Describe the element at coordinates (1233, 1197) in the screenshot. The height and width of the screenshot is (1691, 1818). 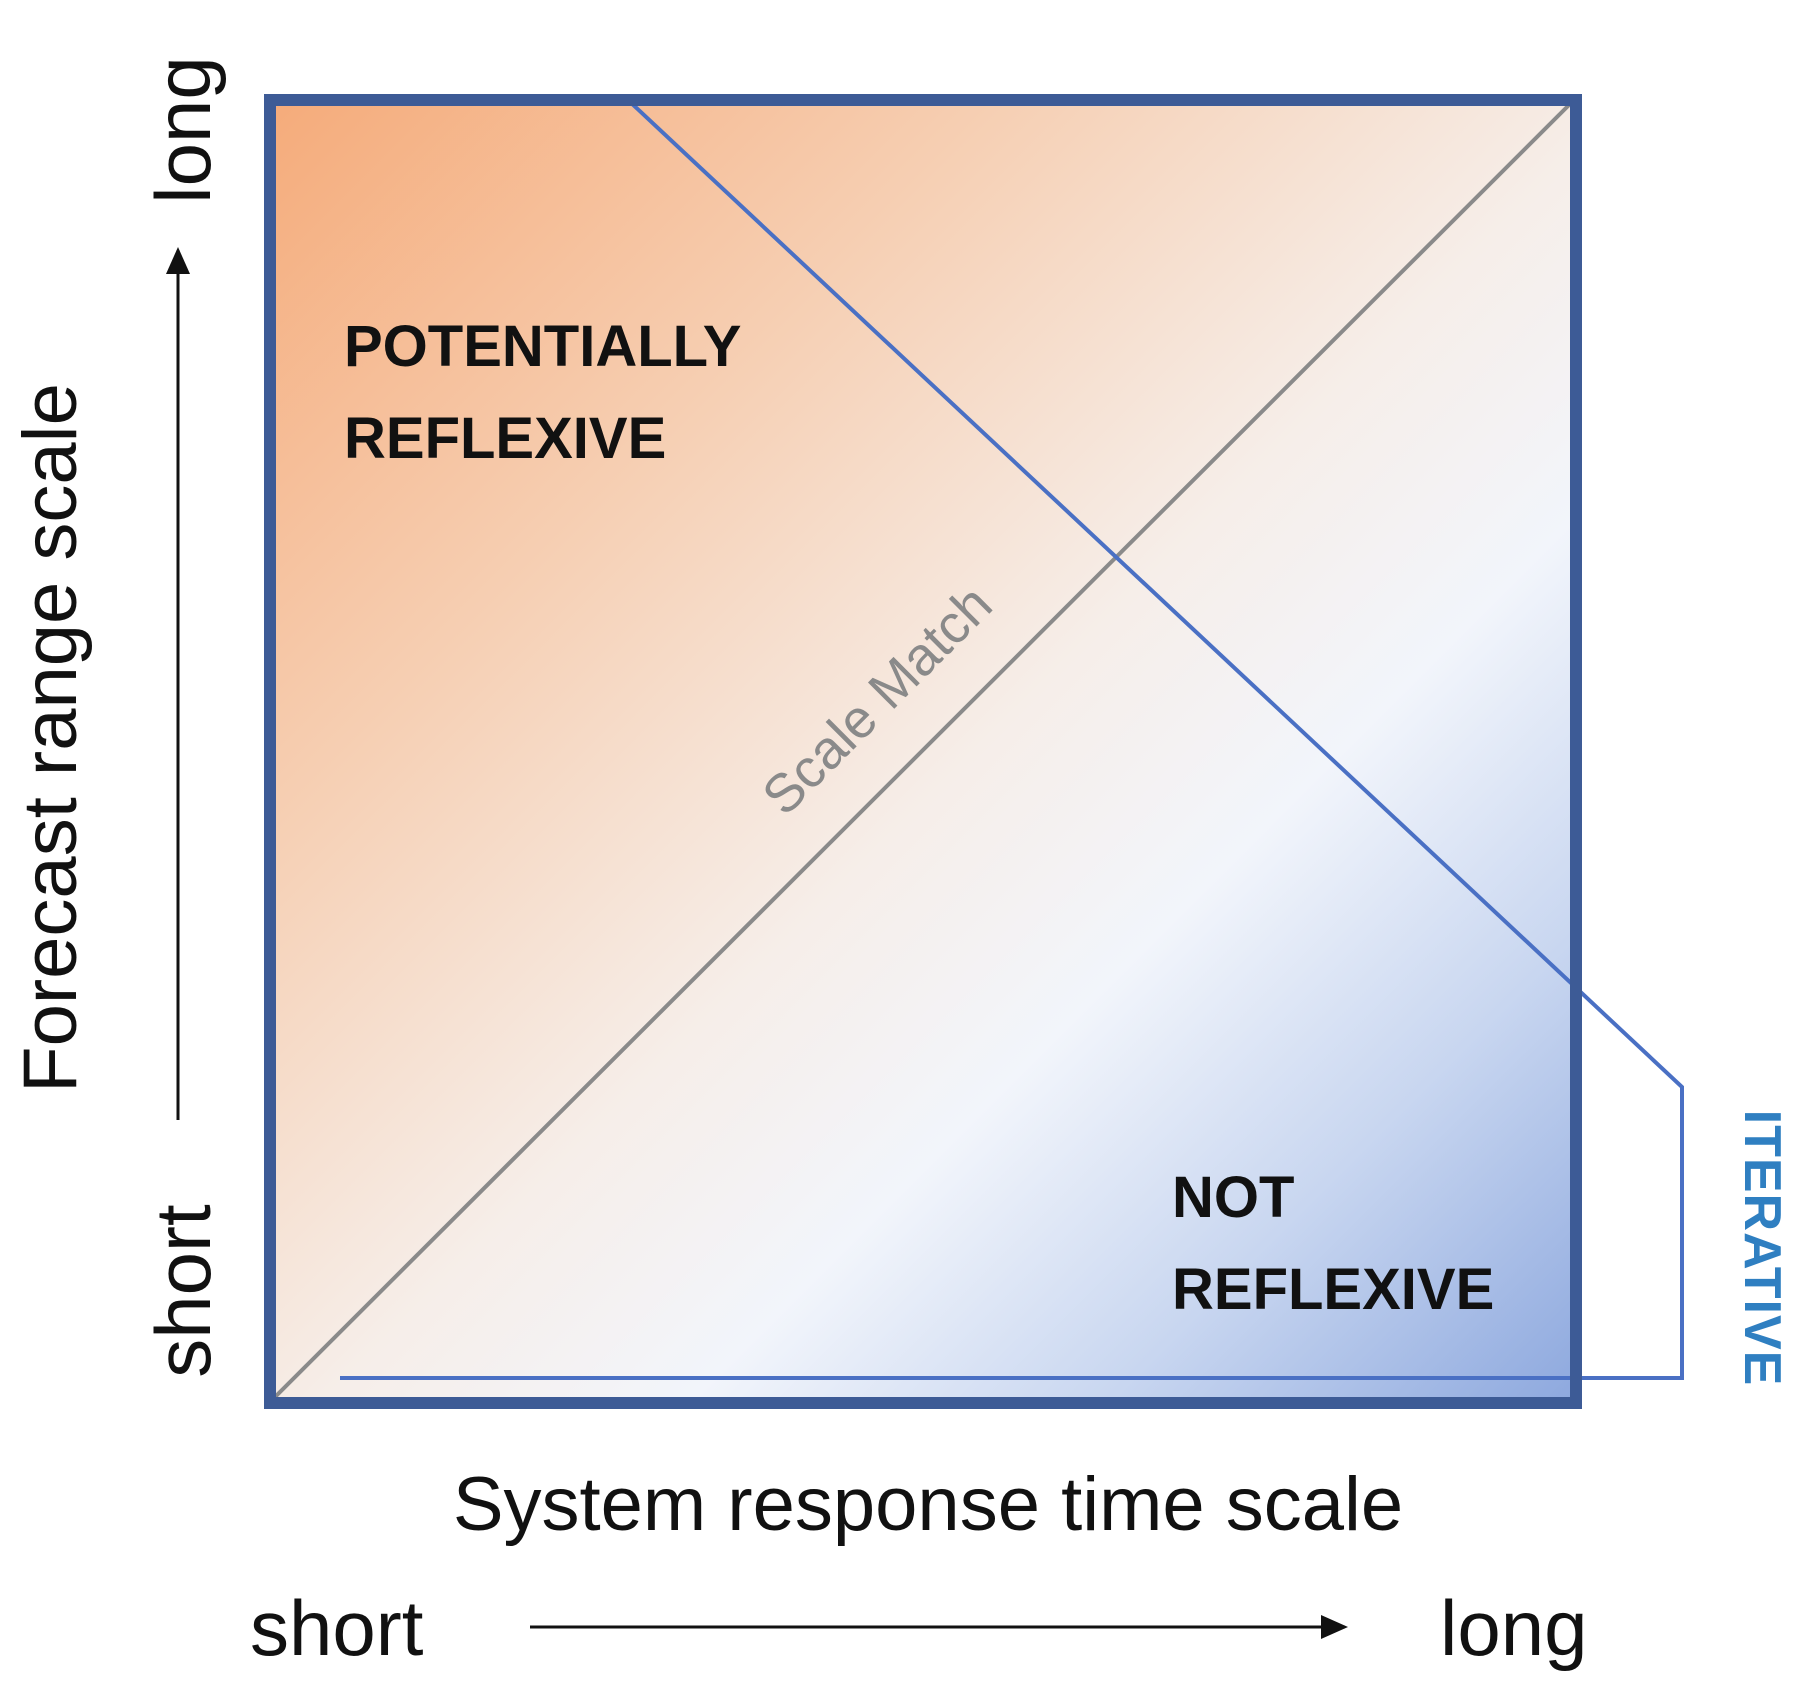
I see `region-label-line: NOT` at that location.